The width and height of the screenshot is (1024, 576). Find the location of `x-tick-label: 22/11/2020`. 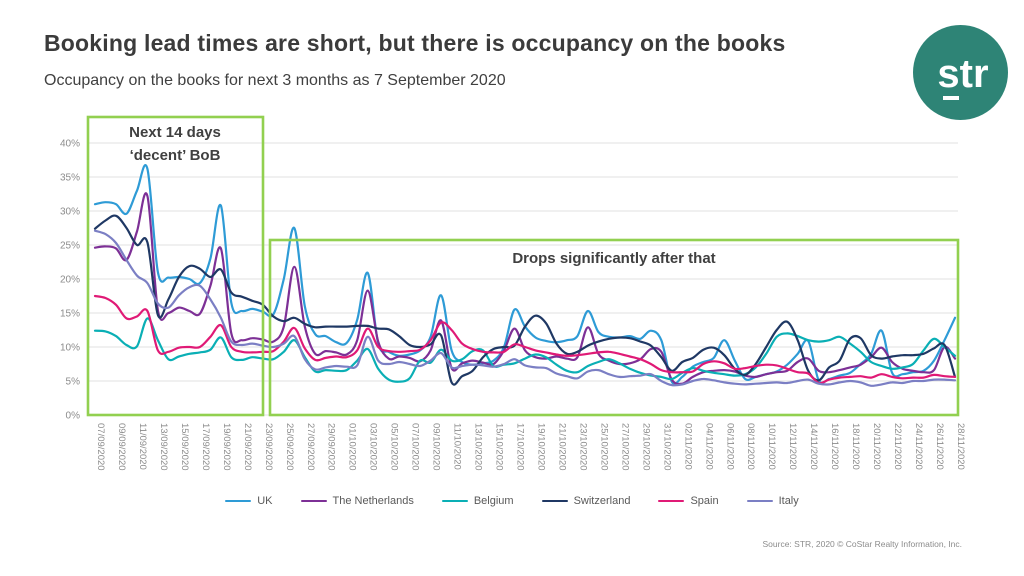

x-tick-label: 22/11/2020 is located at coordinates (897, 446).